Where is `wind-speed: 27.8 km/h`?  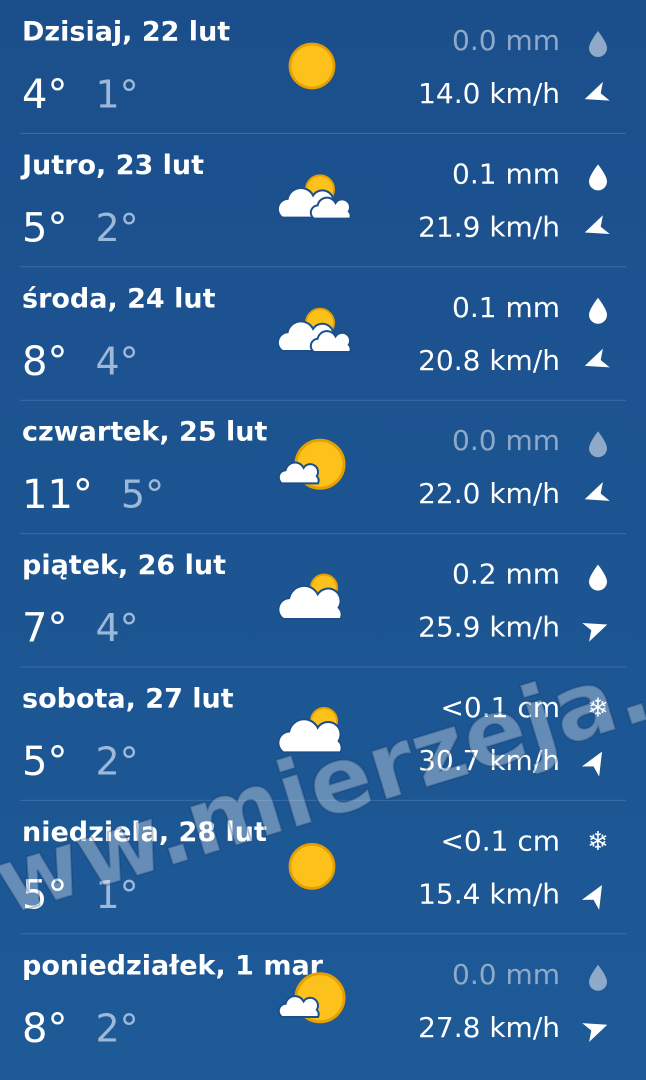
wind-speed: 27.8 km/h is located at coordinates (489, 1027).